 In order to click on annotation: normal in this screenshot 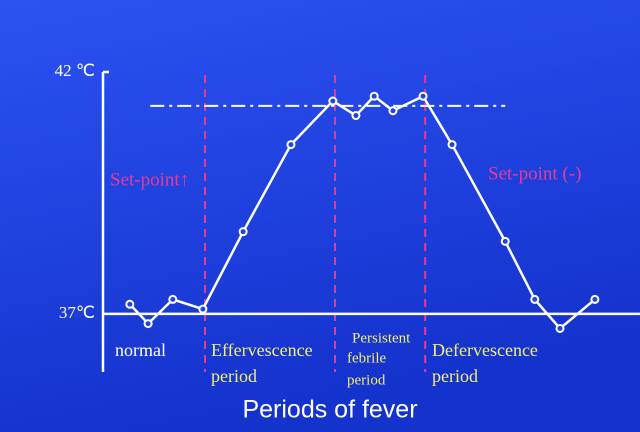, I will do `click(140, 350)`.